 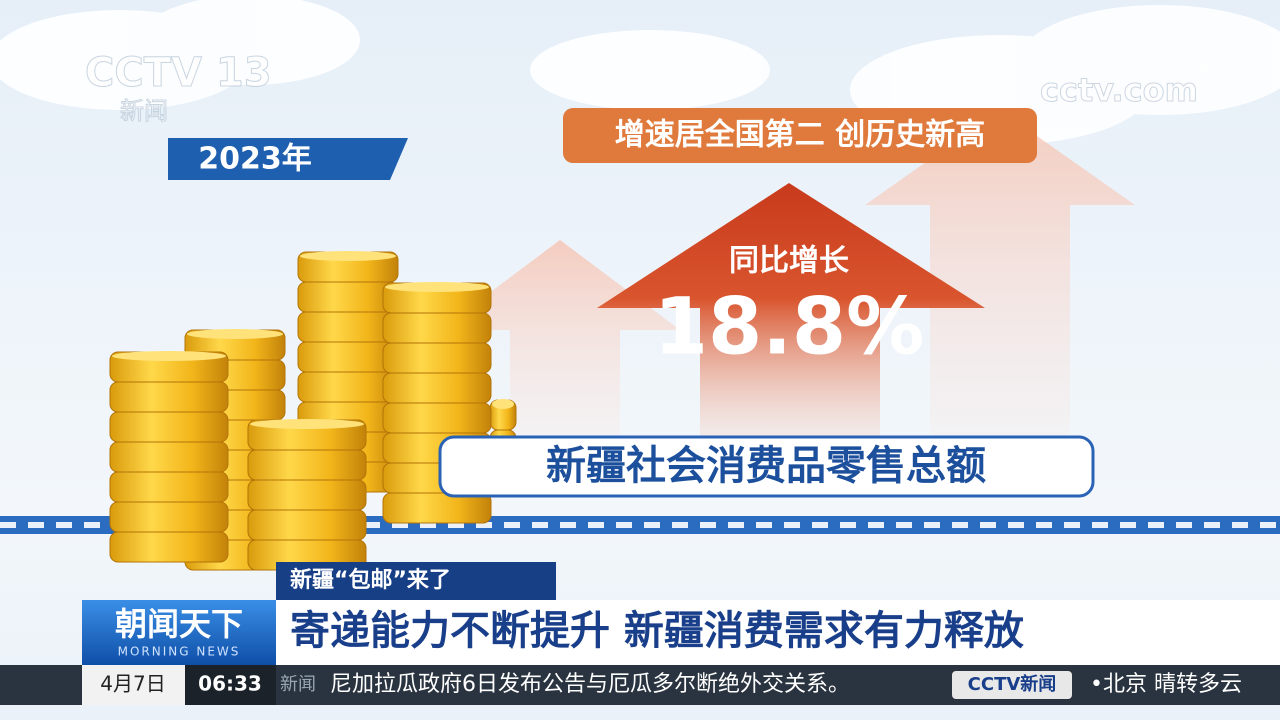 I want to click on headline: 增速居全国第二 创历史新高, so click(x=800, y=135).